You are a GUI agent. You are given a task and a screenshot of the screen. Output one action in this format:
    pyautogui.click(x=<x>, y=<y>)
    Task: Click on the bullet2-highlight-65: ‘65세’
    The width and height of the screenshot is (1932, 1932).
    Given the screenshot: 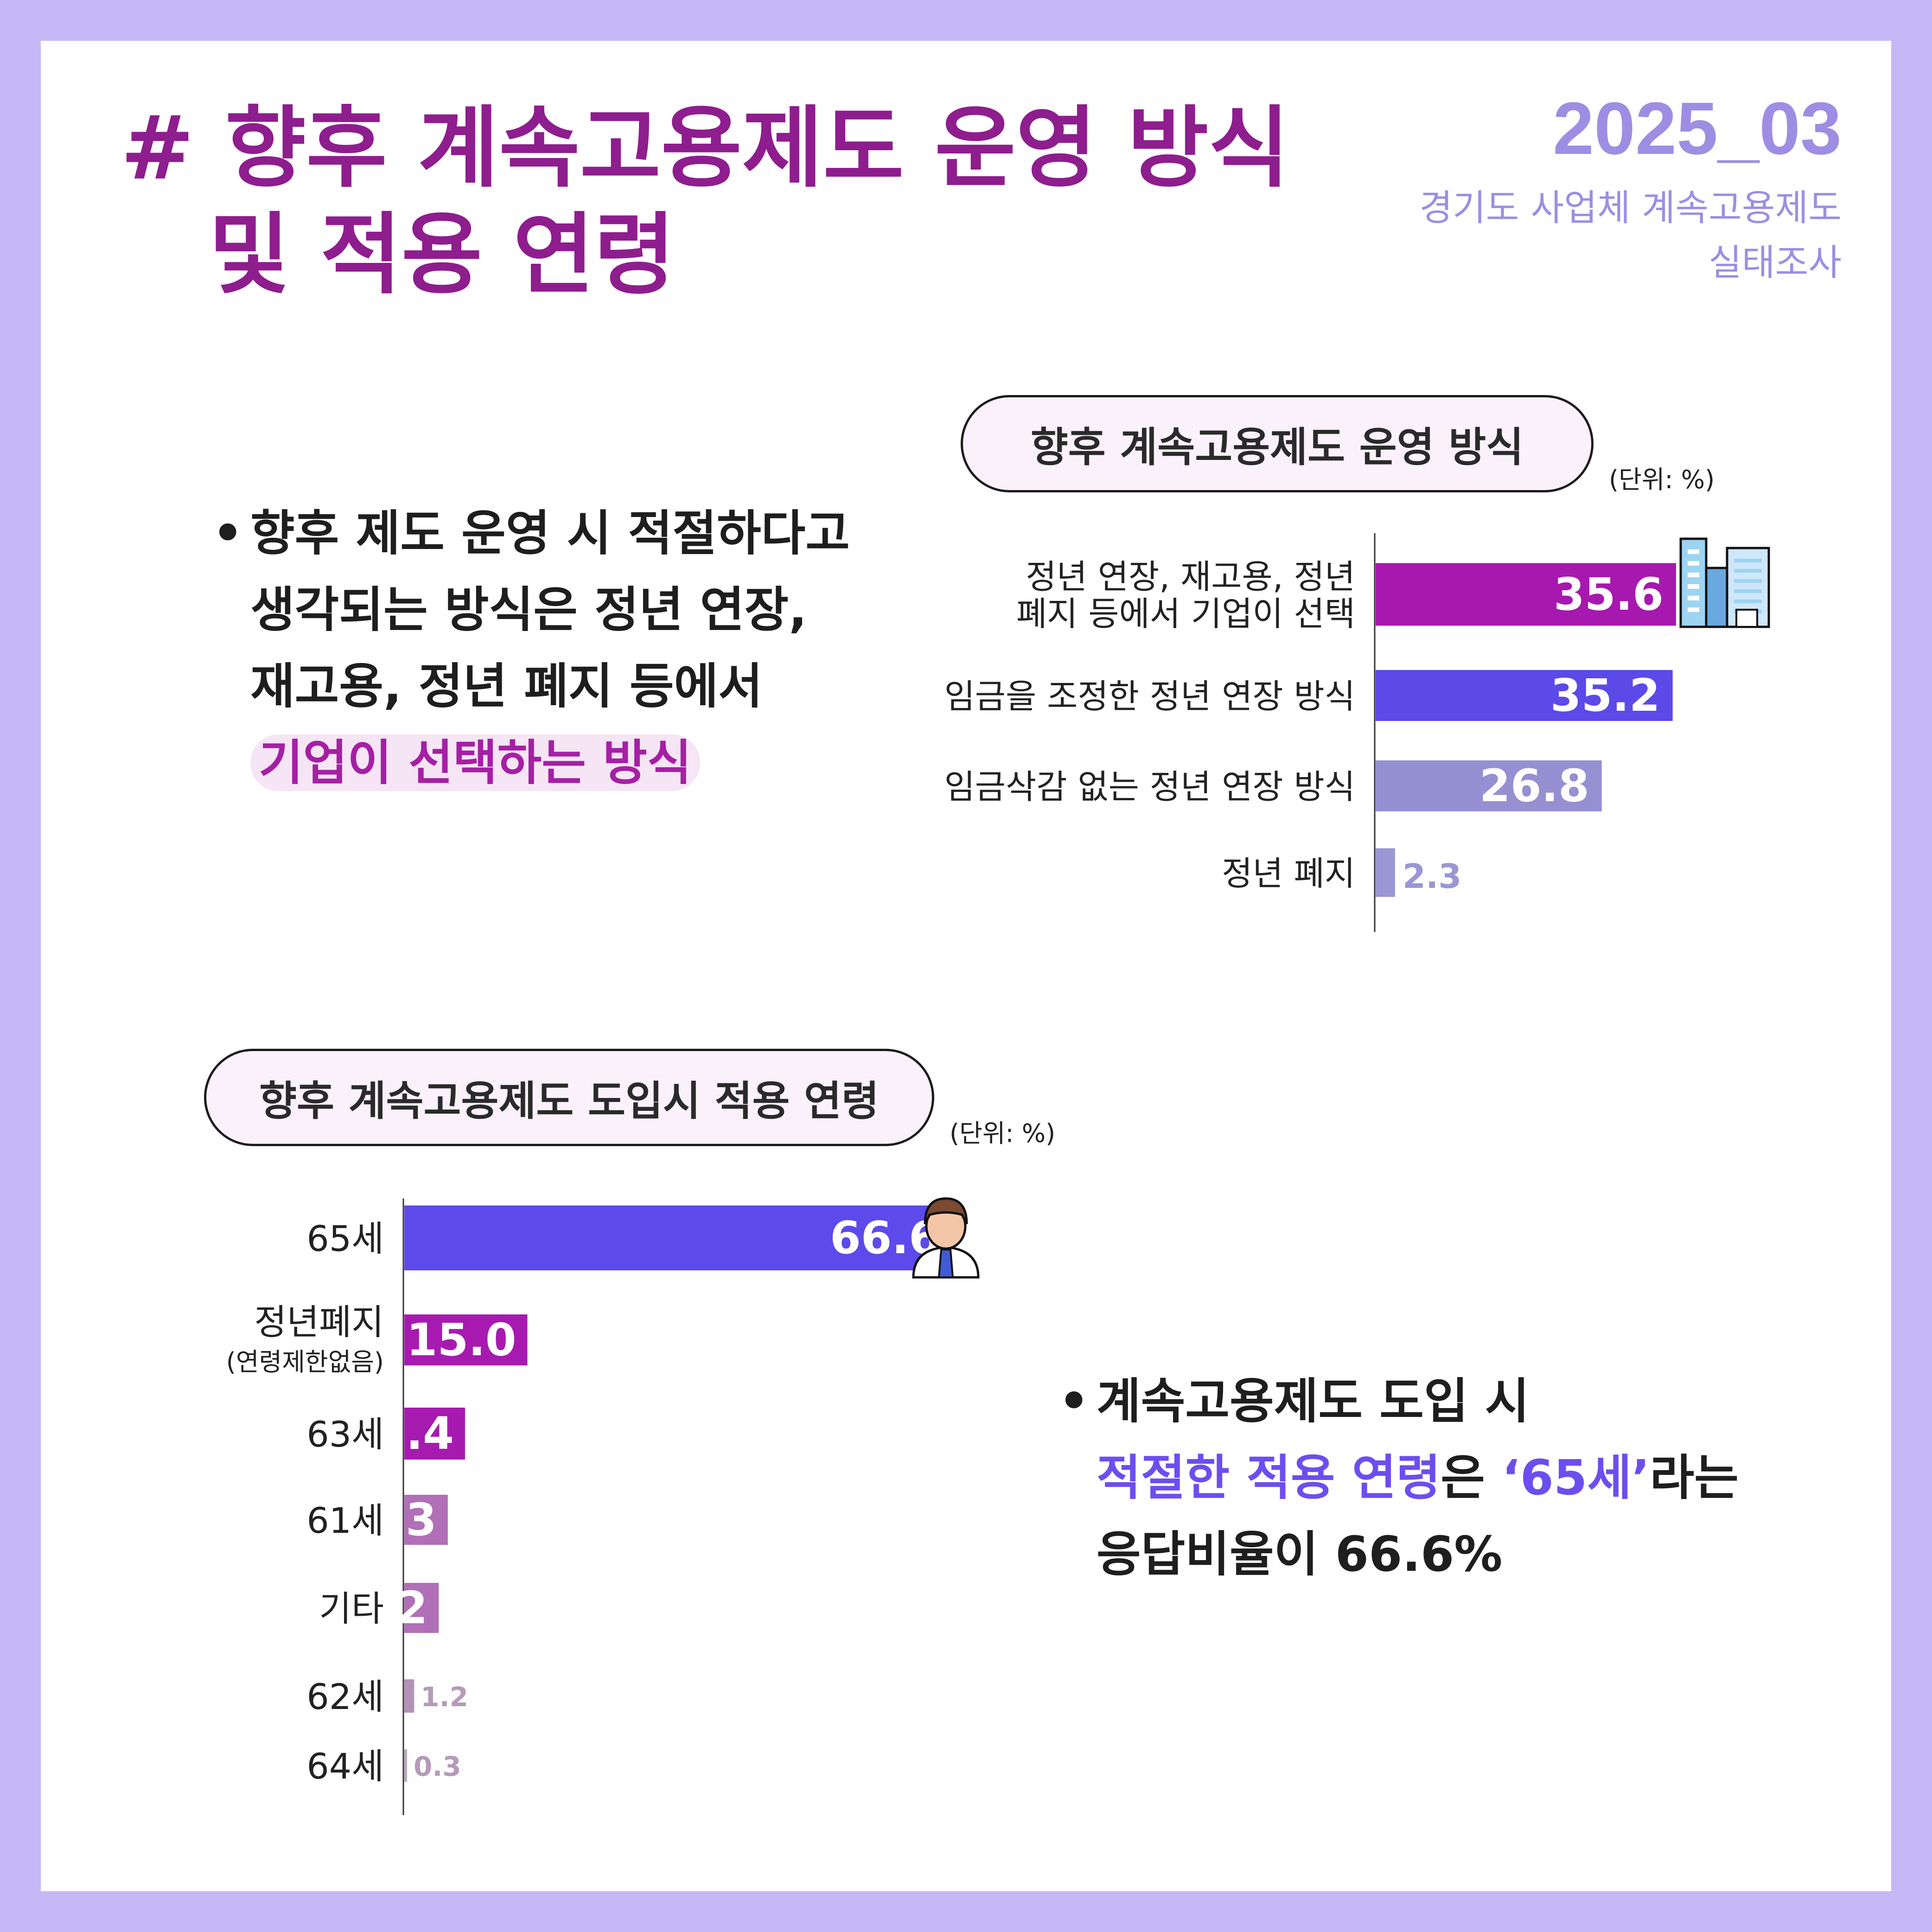 What is the action you would take?
    pyautogui.click(x=1576, y=1478)
    